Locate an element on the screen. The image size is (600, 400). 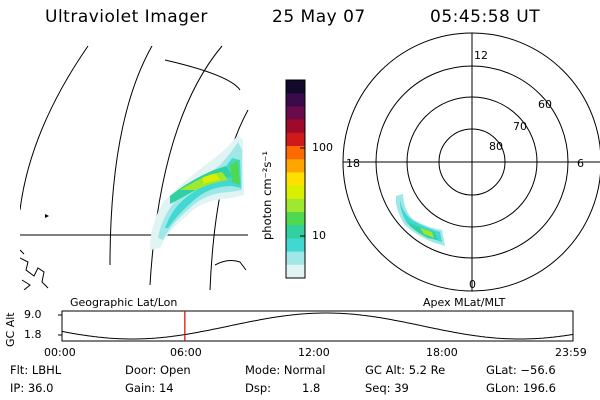
lat-label-60: 60 is located at coordinates (545, 104).